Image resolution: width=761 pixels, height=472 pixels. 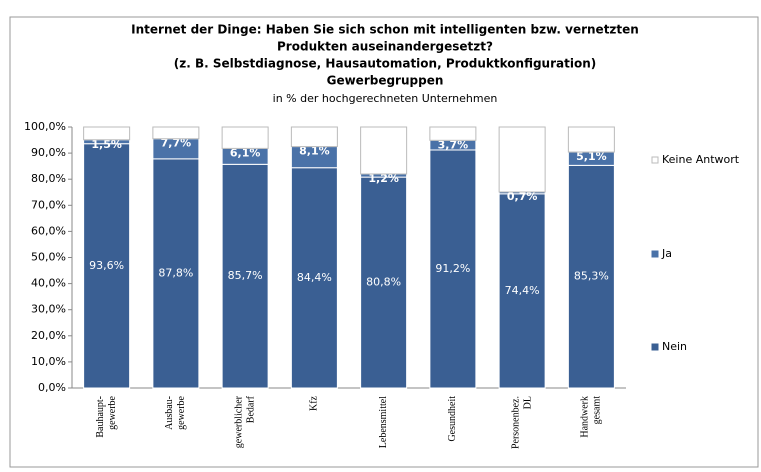 What do you see at coordinates (238, 421) in the screenshot?
I see `x-tick-label: gewerblicher` at bounding box center [238, 421].